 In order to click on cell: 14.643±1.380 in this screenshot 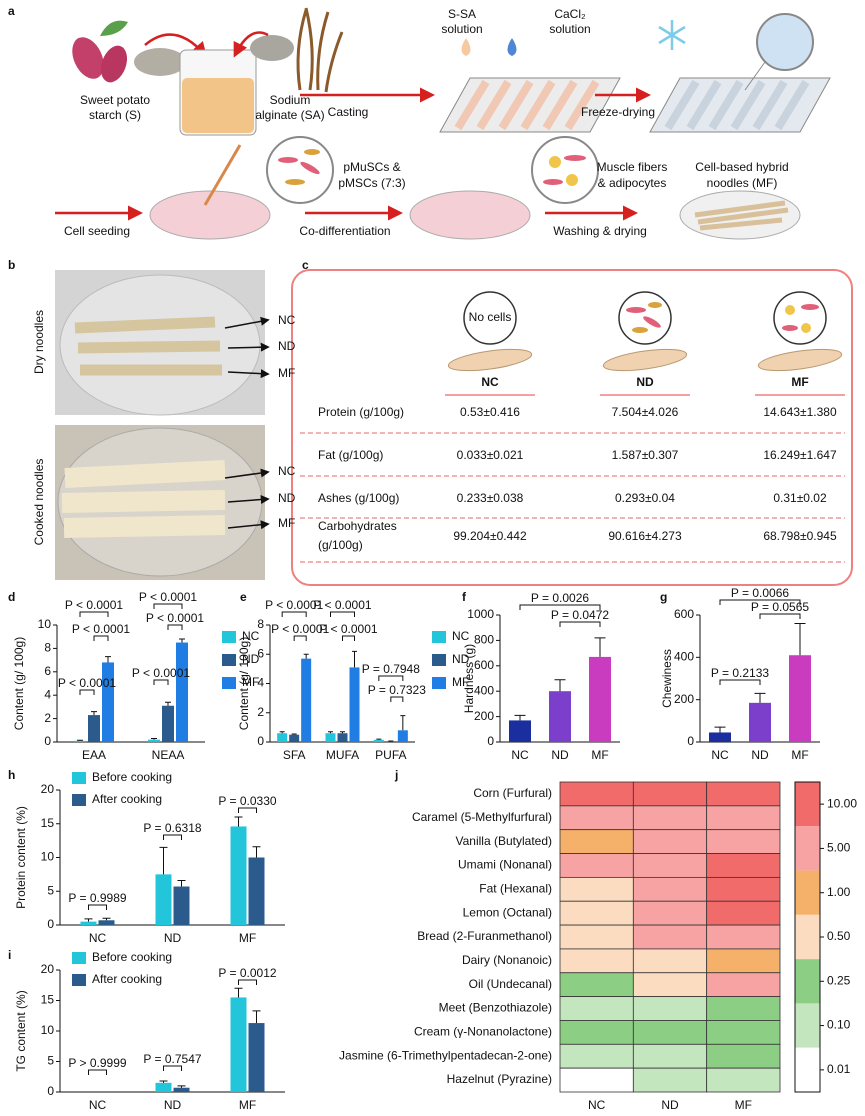, I will do `click(800, 412)`.